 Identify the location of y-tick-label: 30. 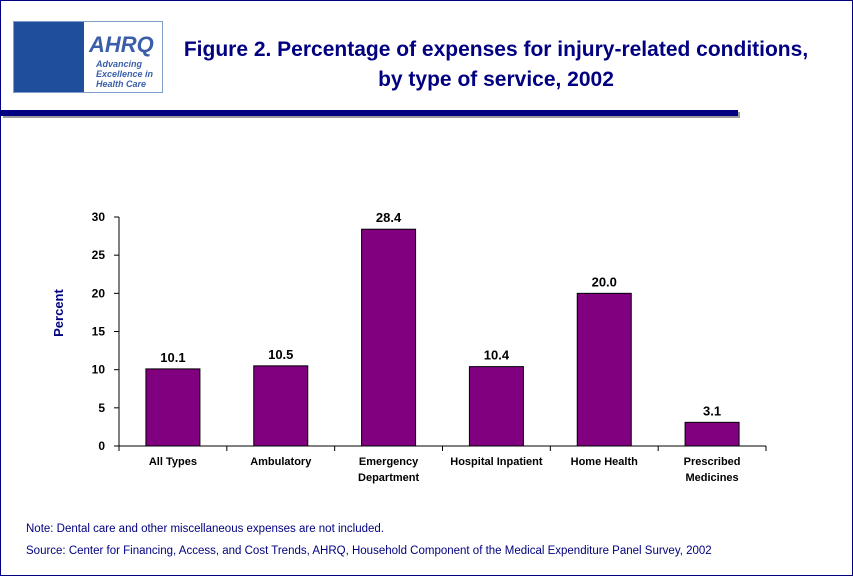
(99, 217).